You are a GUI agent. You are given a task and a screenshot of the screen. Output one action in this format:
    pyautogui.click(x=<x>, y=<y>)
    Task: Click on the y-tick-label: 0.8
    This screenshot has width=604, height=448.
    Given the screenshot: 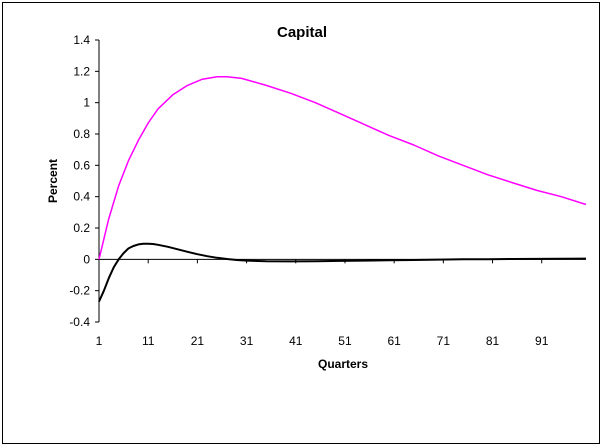 What is the action you would take?
    pyautogui.click(x=81, y=134)
    